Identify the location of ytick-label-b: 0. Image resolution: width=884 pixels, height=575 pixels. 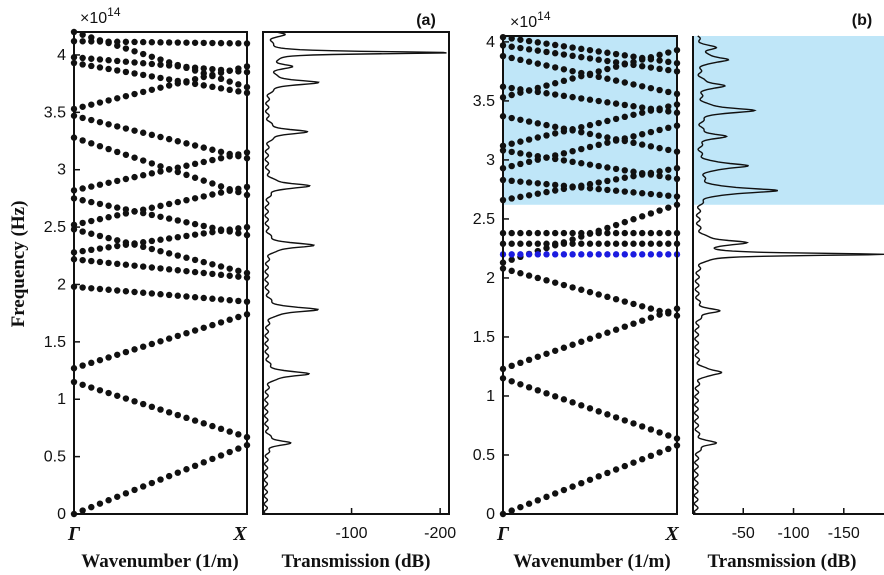
(490, 514).